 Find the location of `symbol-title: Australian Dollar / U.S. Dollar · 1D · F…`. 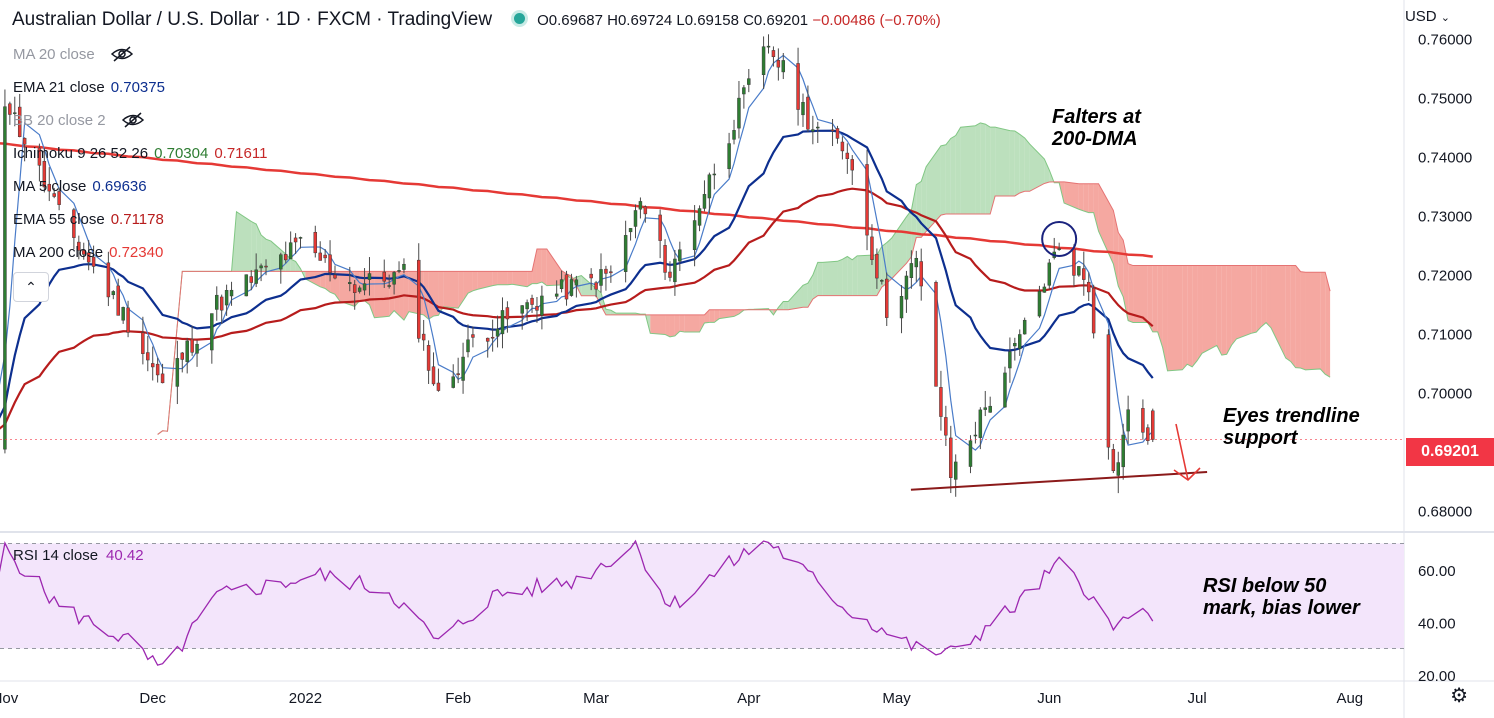

symbol-title: Australian Dollar / U.S. Dollar · 1D · F… is located at coordinates (252, 19).